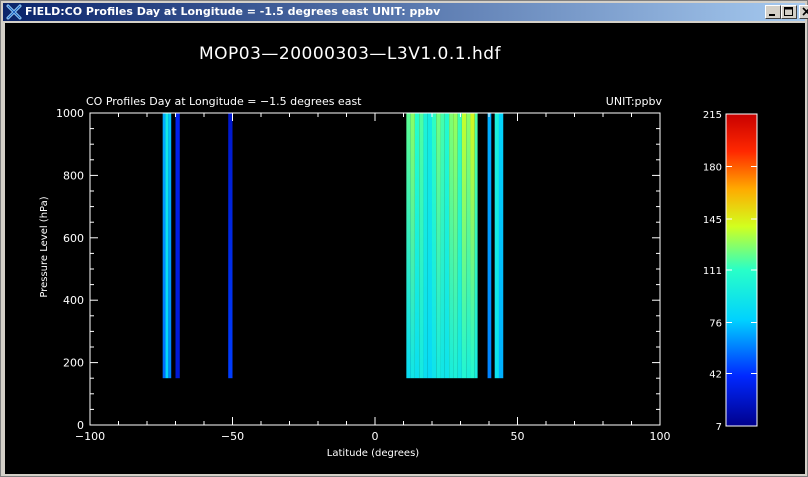  What do you see at coordinates (634, 101) in the screenshot?
I see `unit-label: UNIT:ppbv` at bounding box center [634, 101].